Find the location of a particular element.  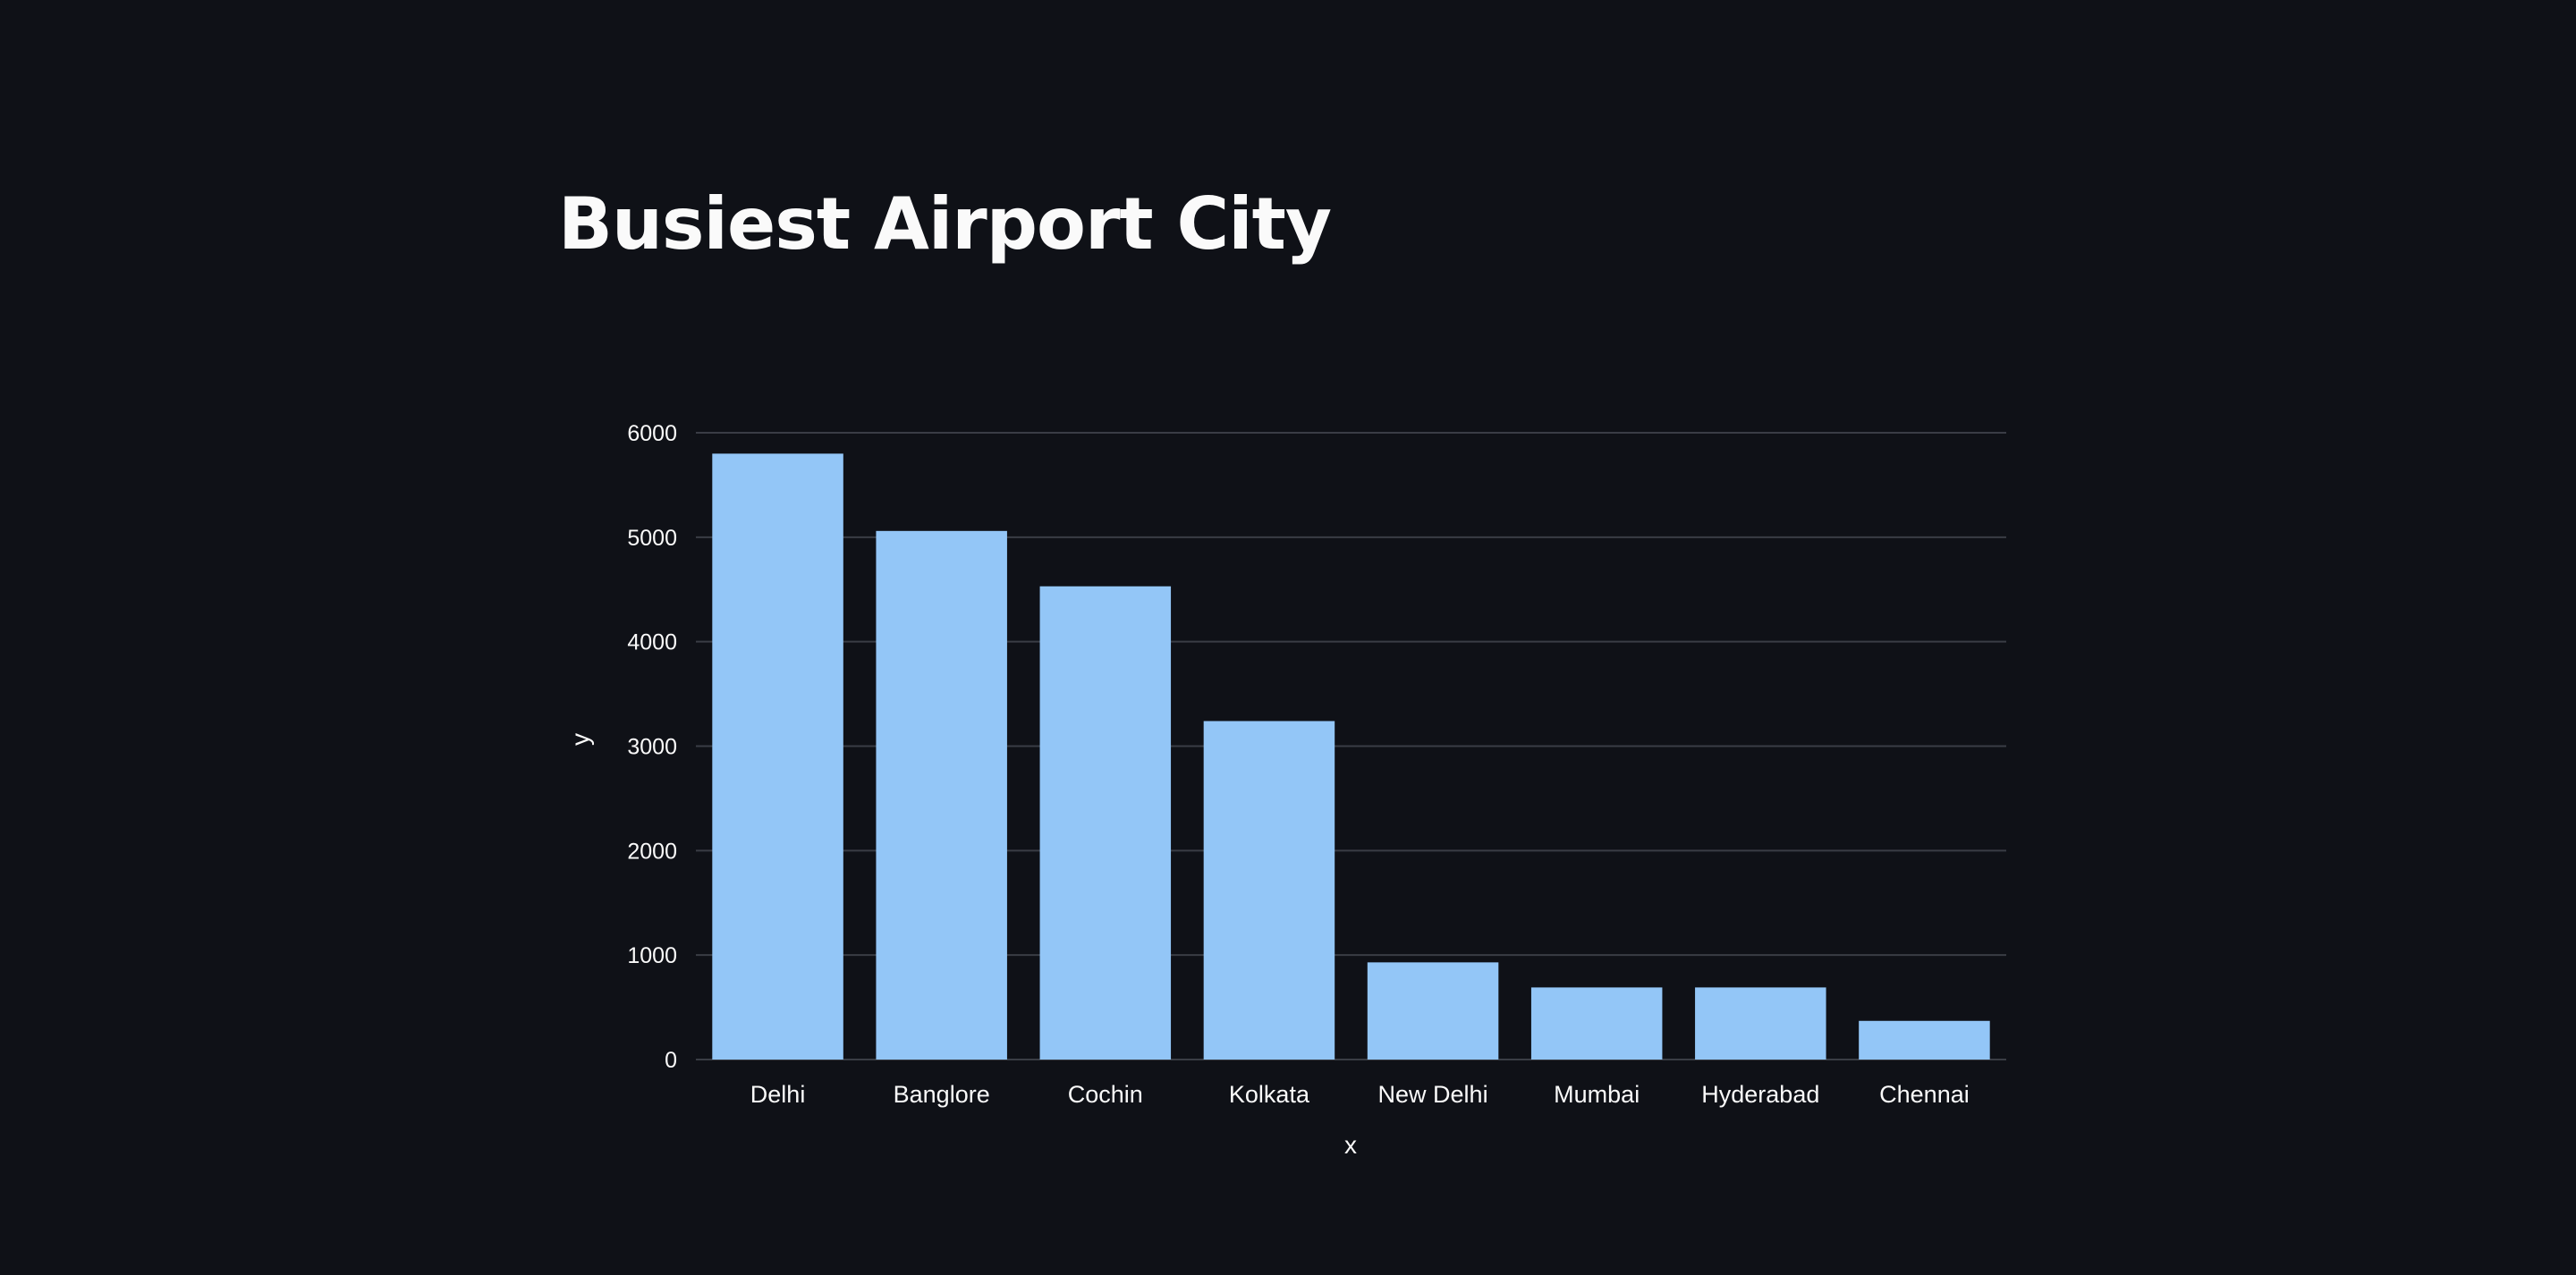

bar-kolkata is located at coordinates (1269, 890).